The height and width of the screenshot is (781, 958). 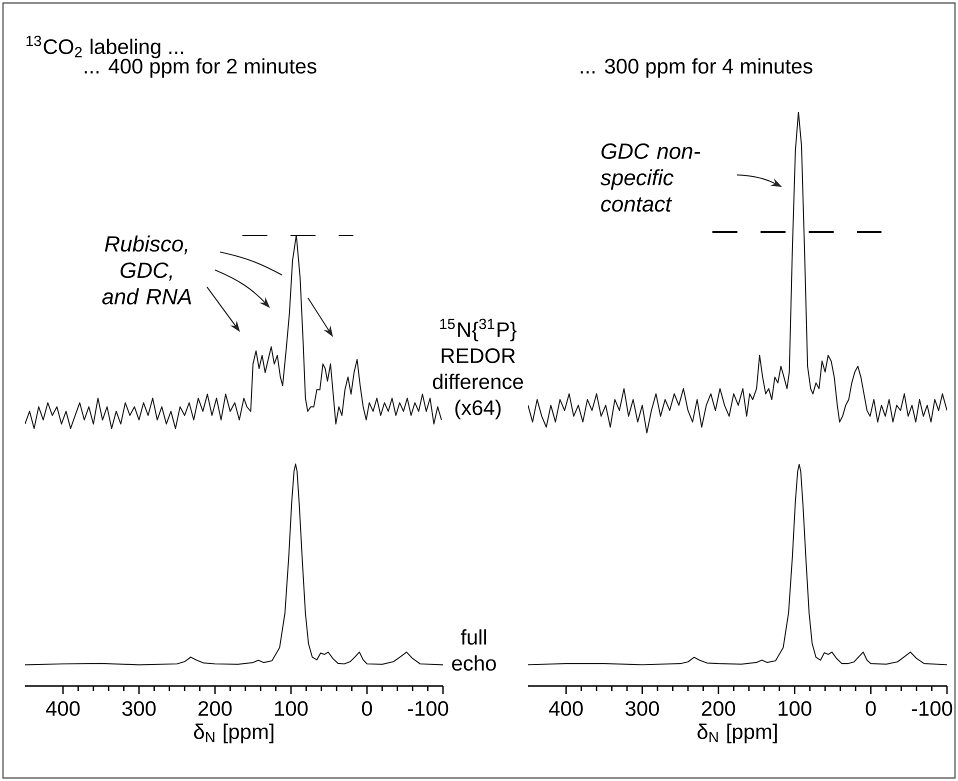 What do you see at coordinates (696, 68) in the screenshot?
I see `chart-title: ... 300 ppm for 4 minutes` at bounding box center [696, 68].